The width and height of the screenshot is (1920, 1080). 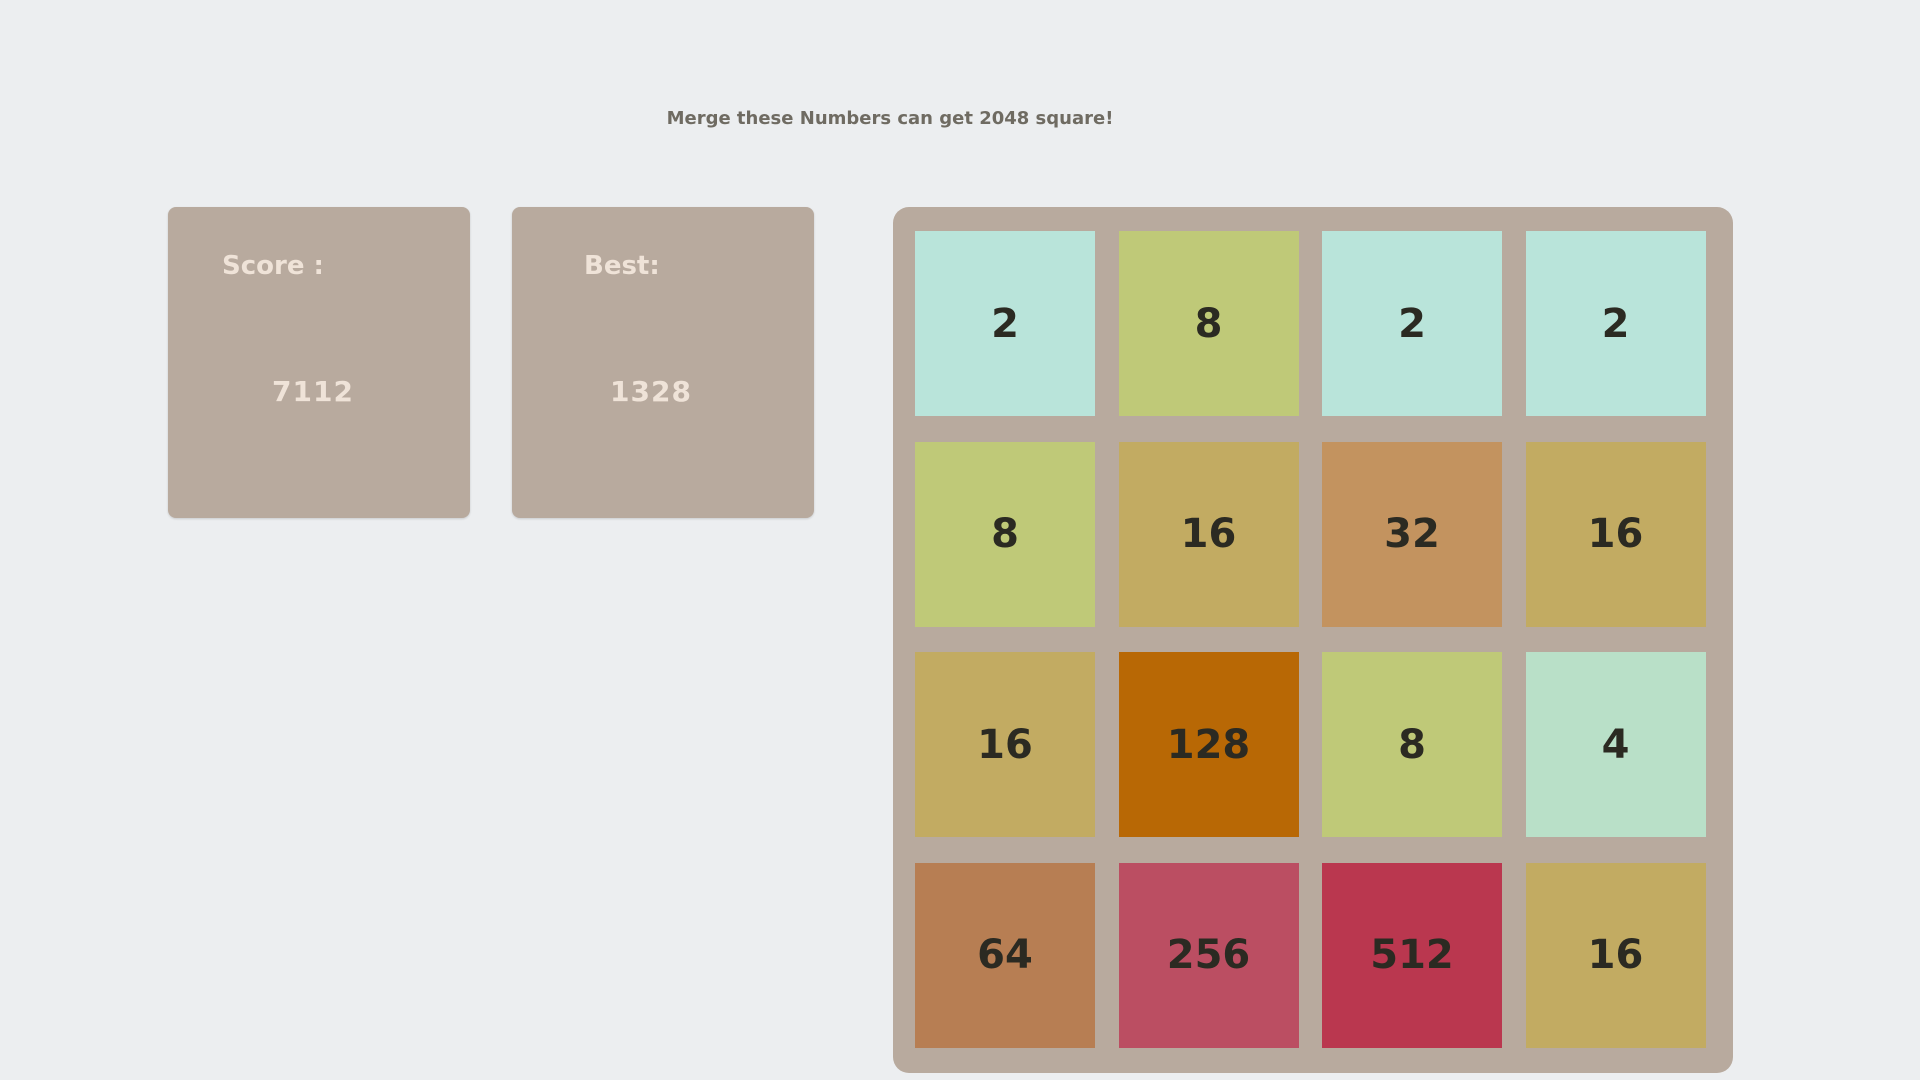 What do you see at coordinates (1208, 955) in the screenshot?
I see `tile-256: 256` at bounding box center [1208, 955].